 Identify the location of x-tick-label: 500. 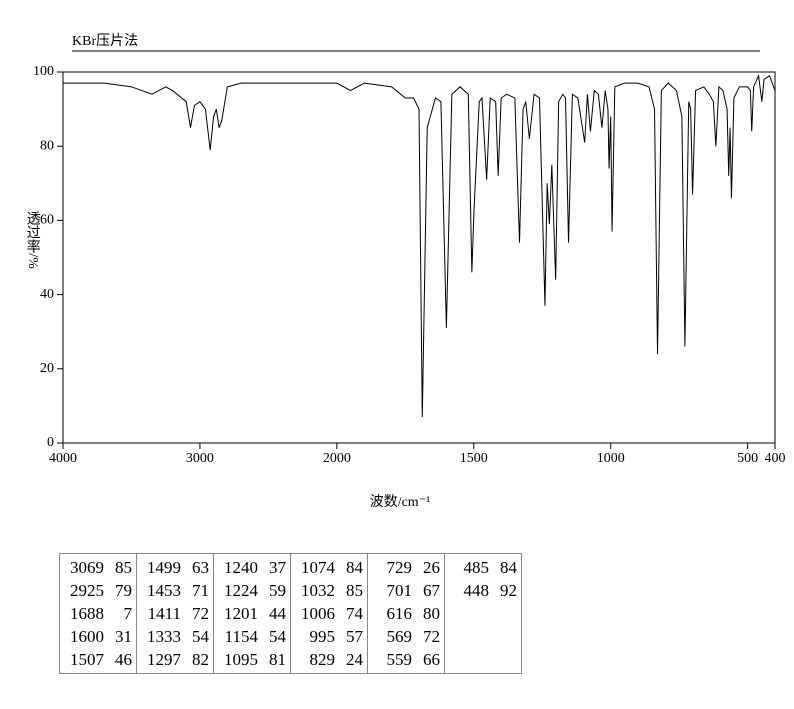
(747, 458).